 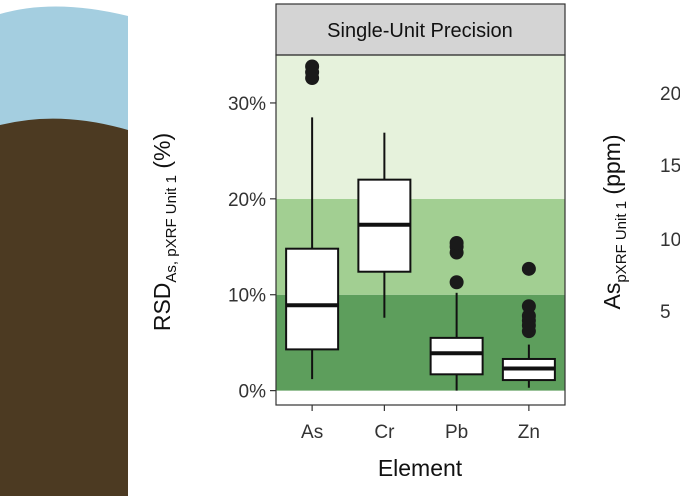 What do you see at coordinates (162, 154) in the screenshot?
I see `y-axis-title-suffix: (%)` at bounding box center [162, 154].